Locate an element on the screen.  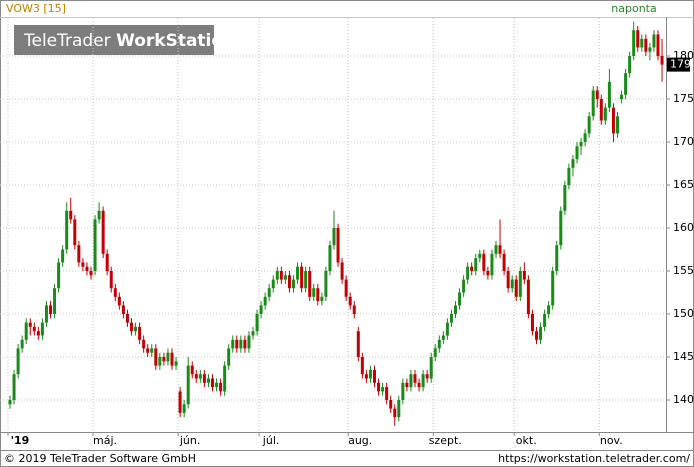
watermark-box is located at coordinates (114, 40).